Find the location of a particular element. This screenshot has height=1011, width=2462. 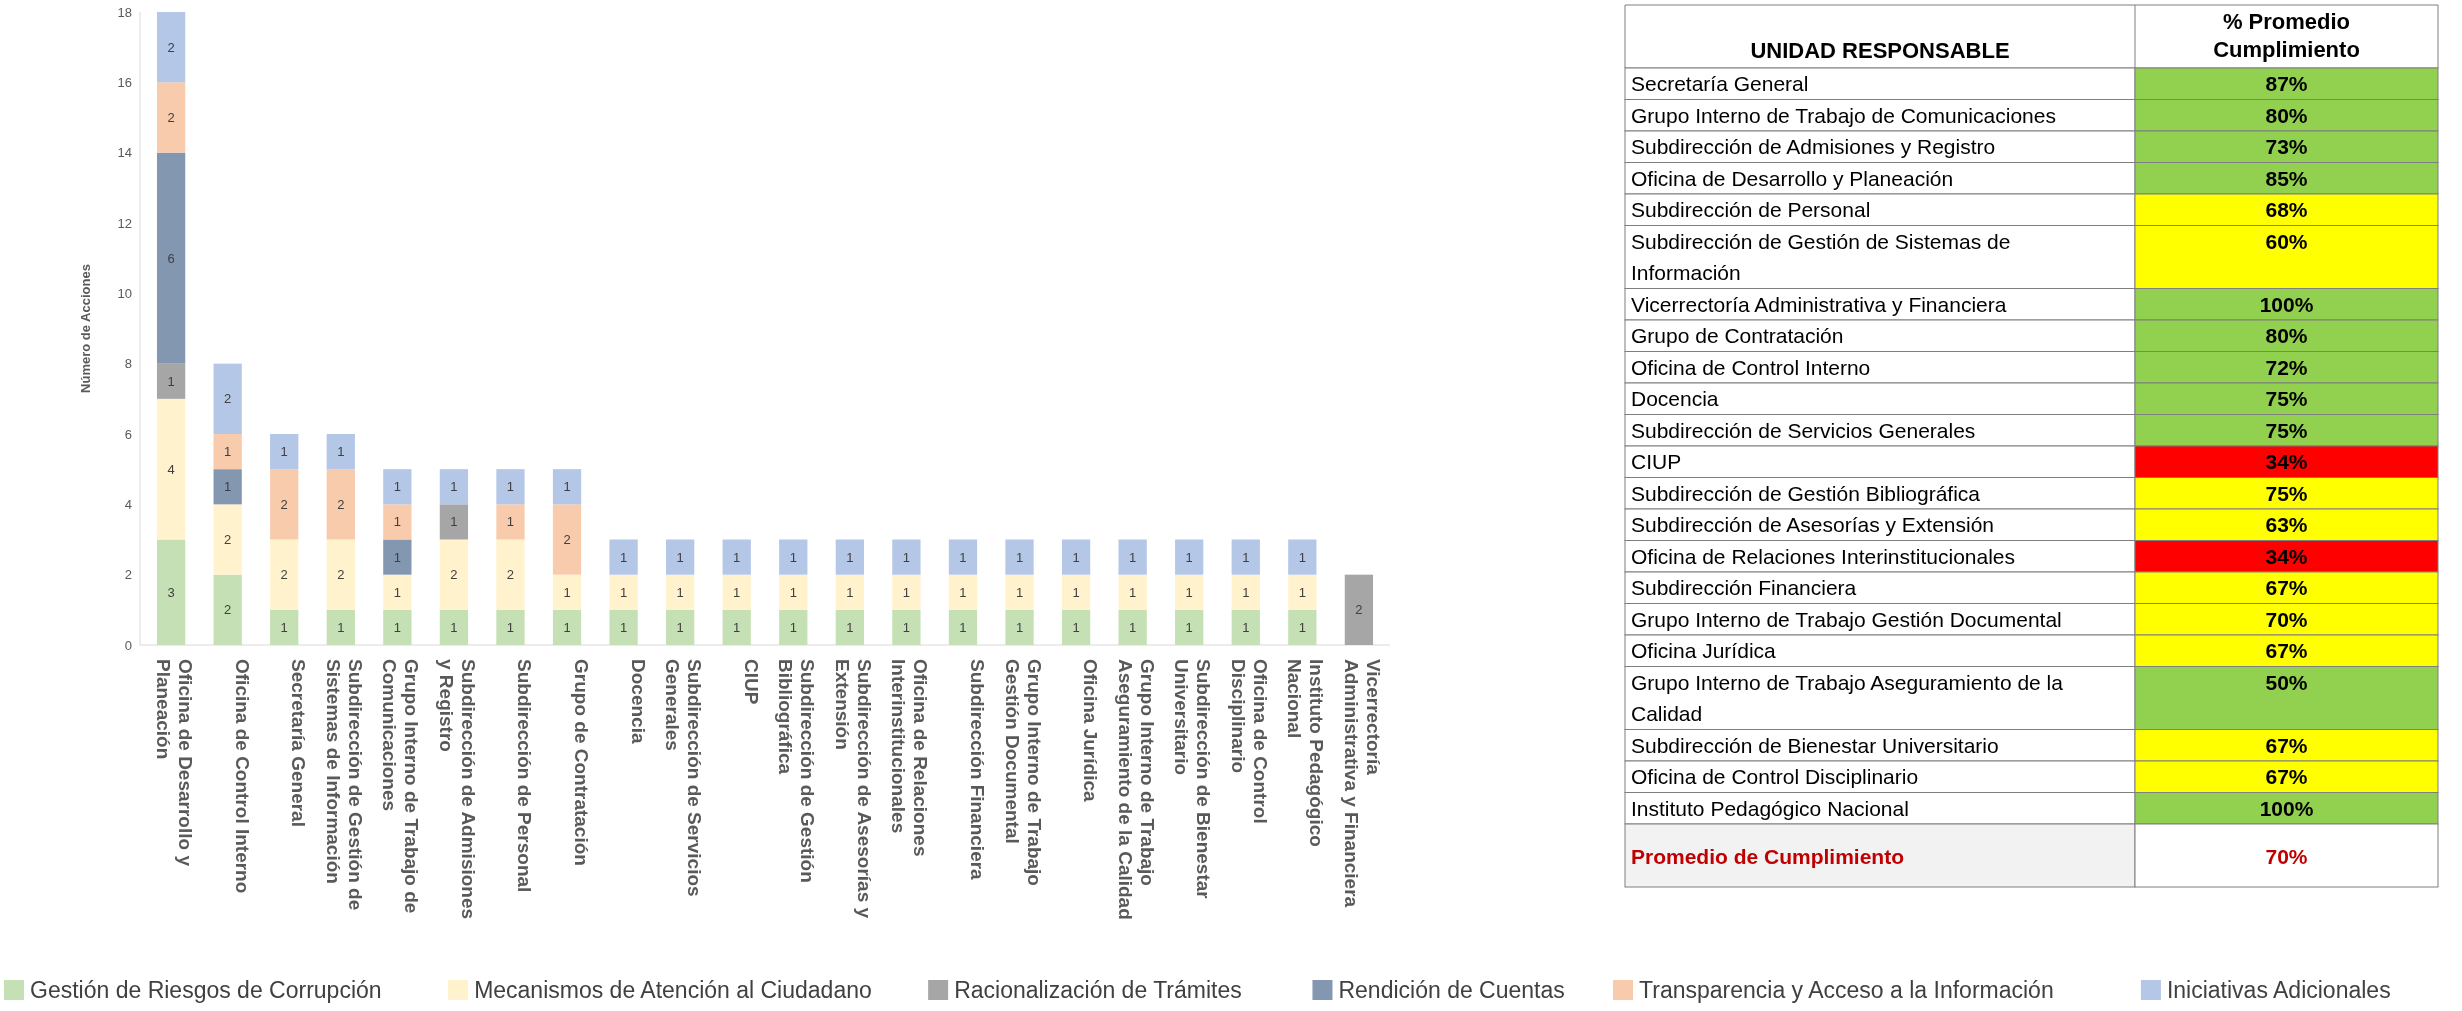

y-tick-label: Subdirección de Personal is located at coordinates (1751, 209).